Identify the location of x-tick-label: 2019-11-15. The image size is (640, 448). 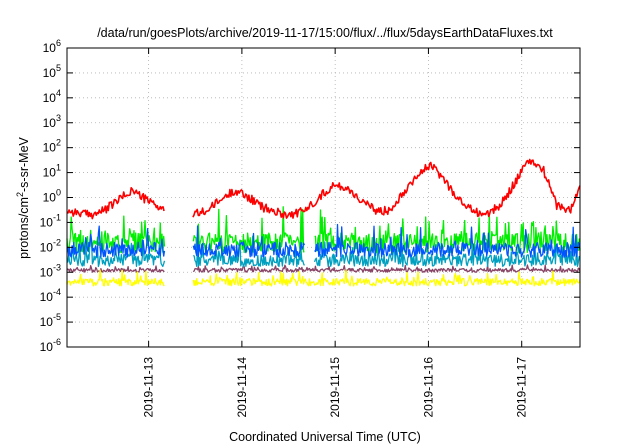
(335, 387).